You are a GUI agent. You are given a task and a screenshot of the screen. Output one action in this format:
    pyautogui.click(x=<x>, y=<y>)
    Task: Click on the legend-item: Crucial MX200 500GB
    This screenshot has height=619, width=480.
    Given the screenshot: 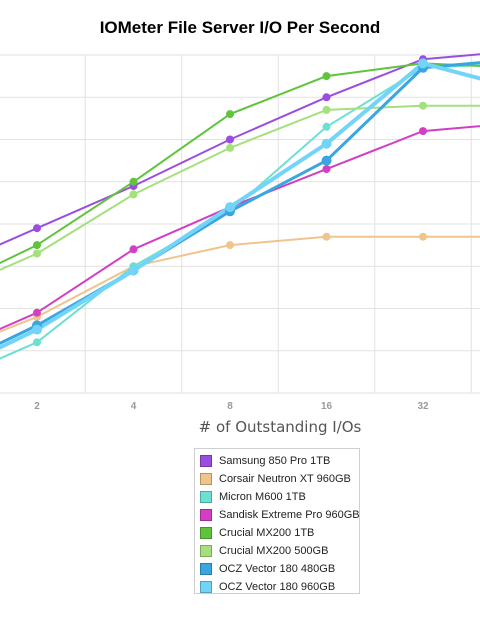 What is the action you would take?
    pyautogui.click(x=277, y=551)
    